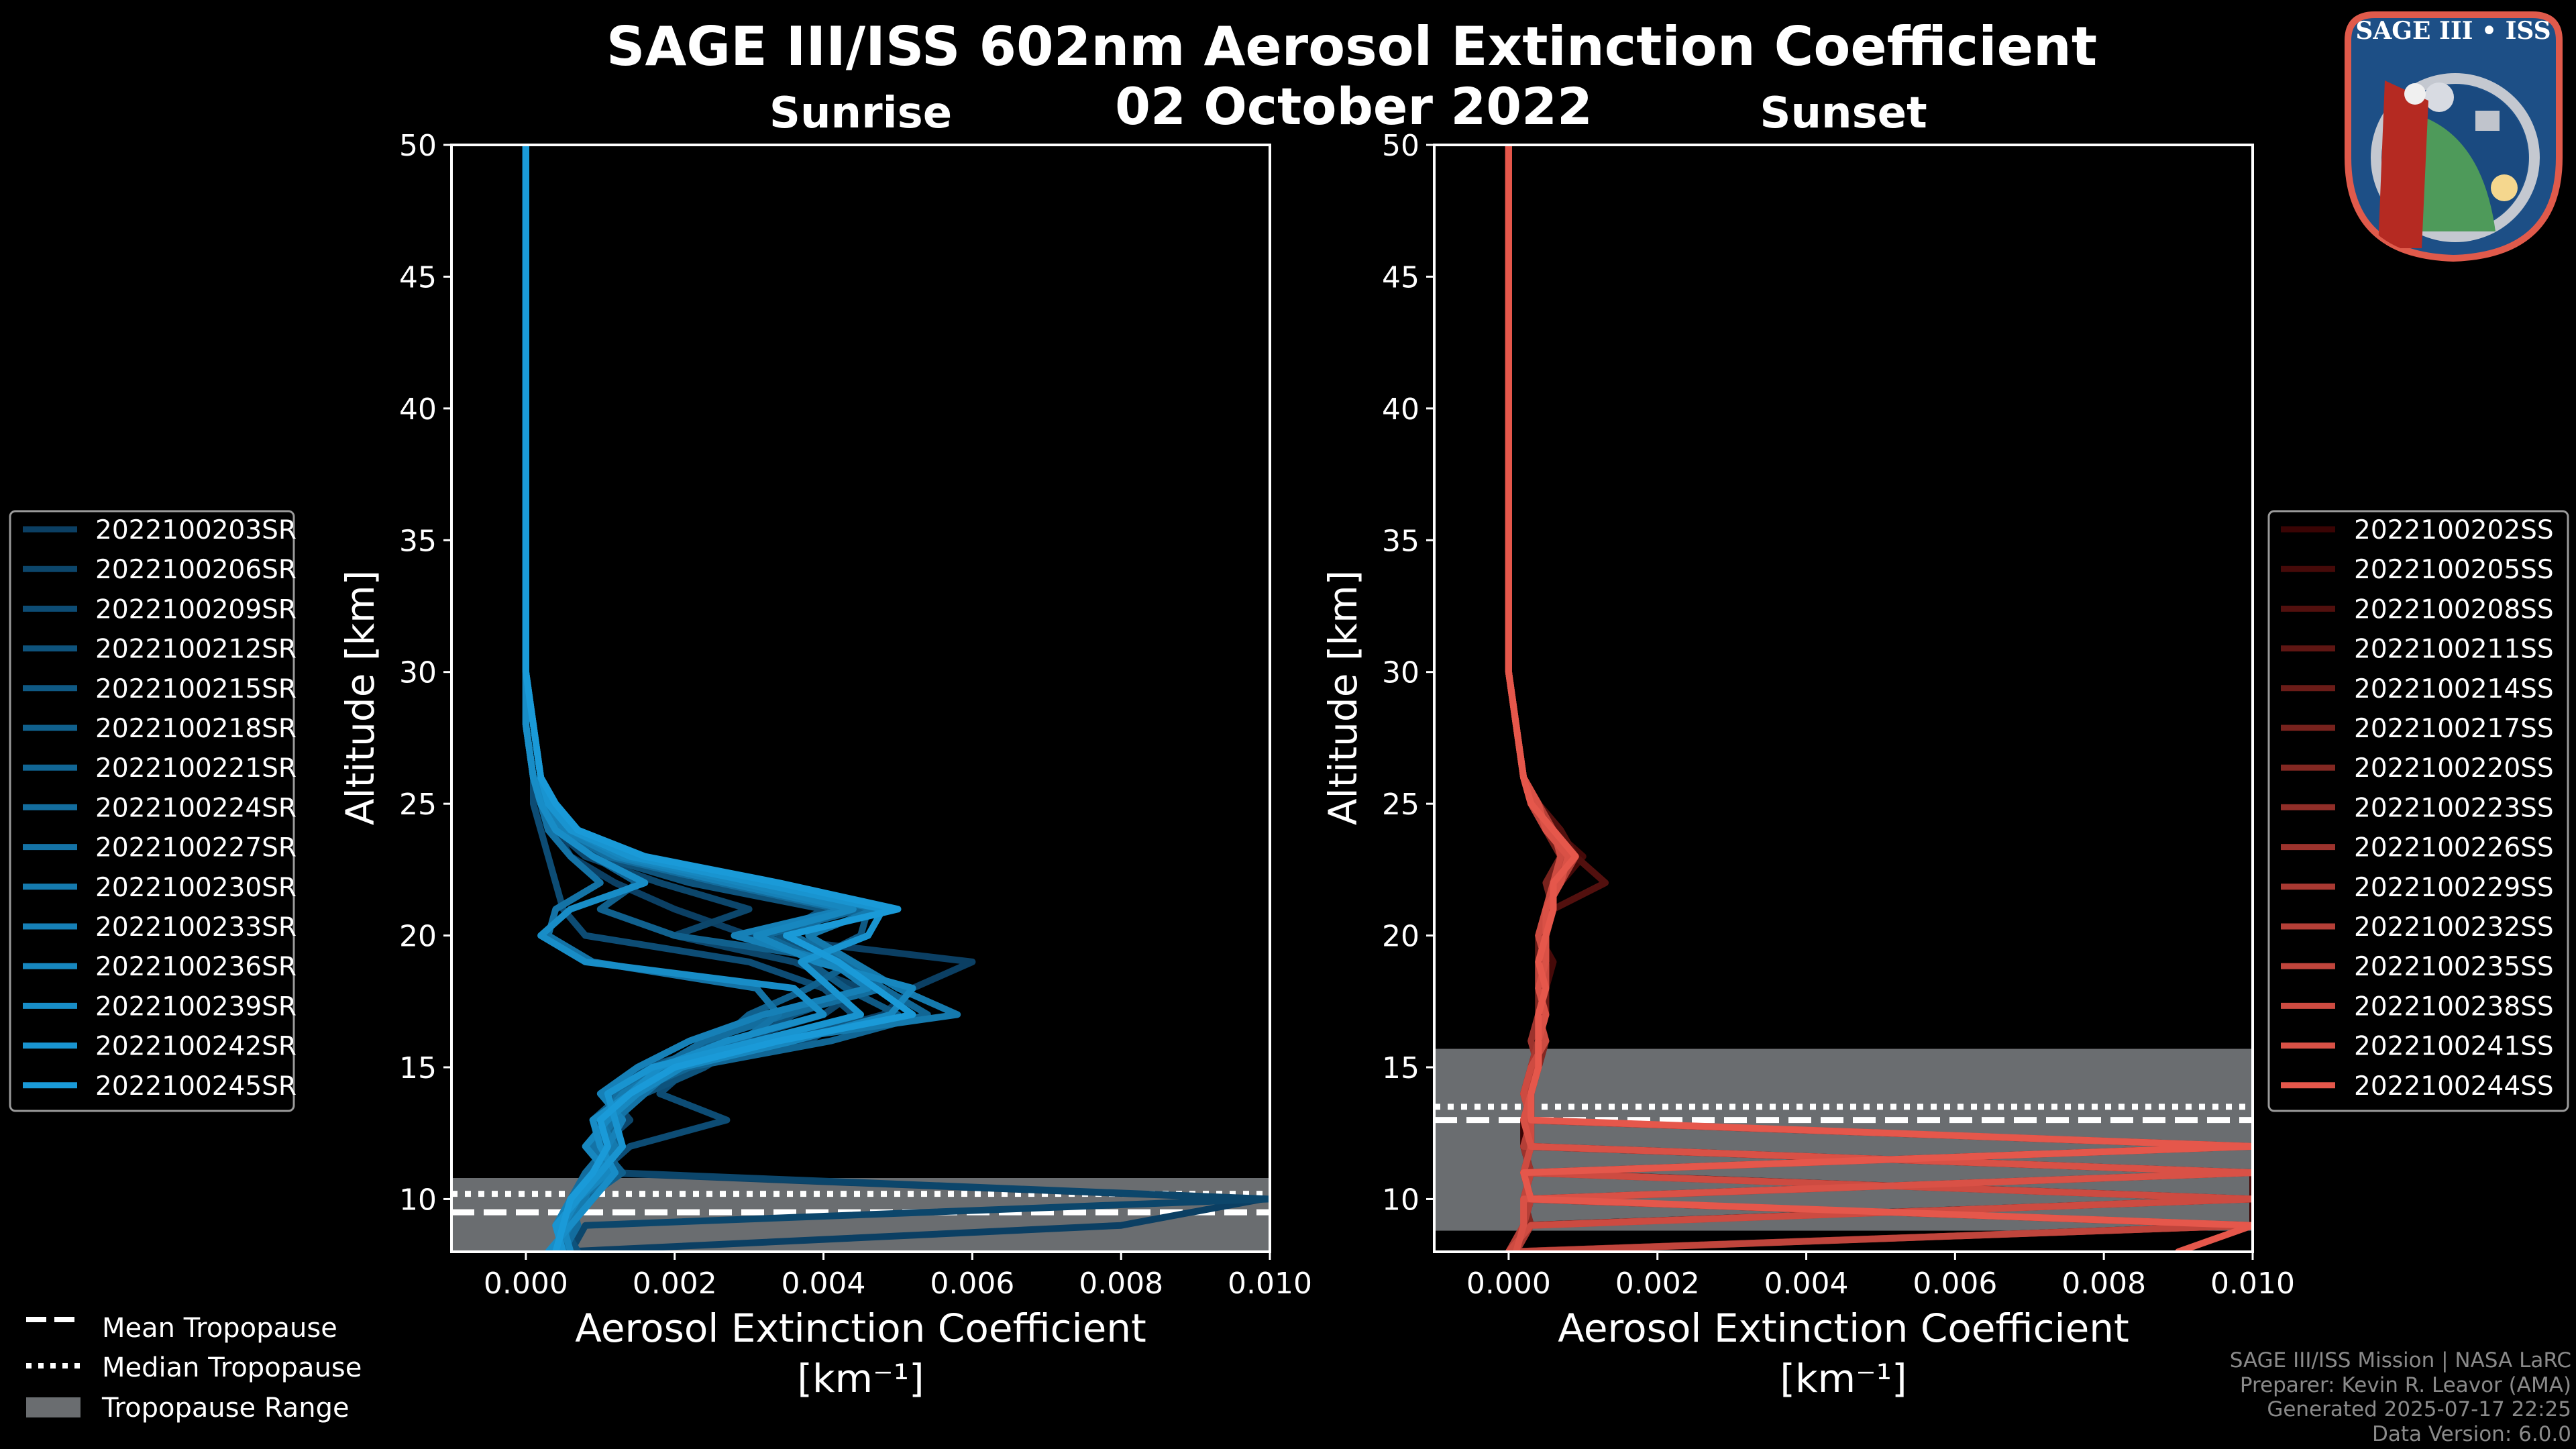  What do you see at coordinates (2405, 1385) in the screenshot?
I see `footer-preparer: Preparer: Kevin R. Leavor (AMA)` at bounding box center [2405, 1385].